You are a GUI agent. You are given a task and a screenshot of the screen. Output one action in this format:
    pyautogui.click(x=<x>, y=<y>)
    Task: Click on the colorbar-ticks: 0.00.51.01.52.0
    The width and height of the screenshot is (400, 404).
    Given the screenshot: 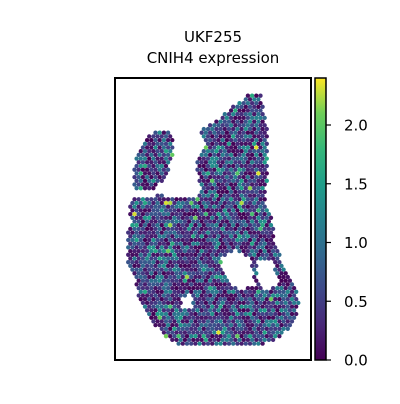 What is the action you would take?
    pyautogui.click(x=347, y=243)
    